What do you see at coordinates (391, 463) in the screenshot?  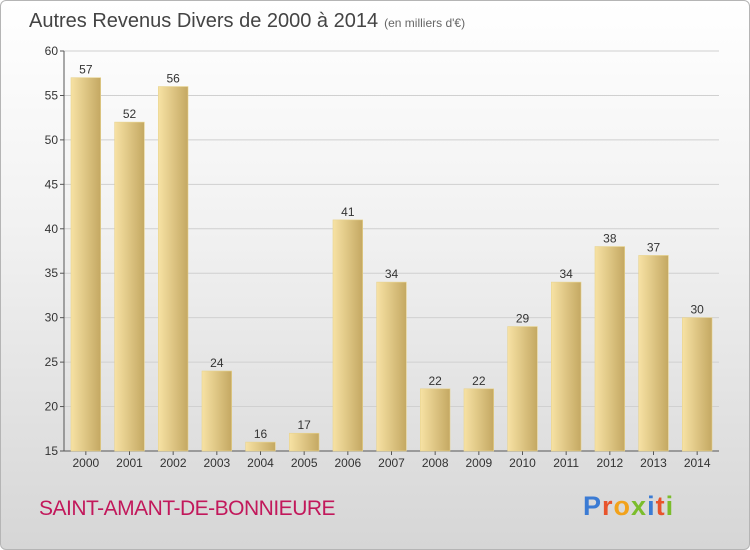 I see `x-tick-label-2007: 2007` at bounding box center [391, 463].